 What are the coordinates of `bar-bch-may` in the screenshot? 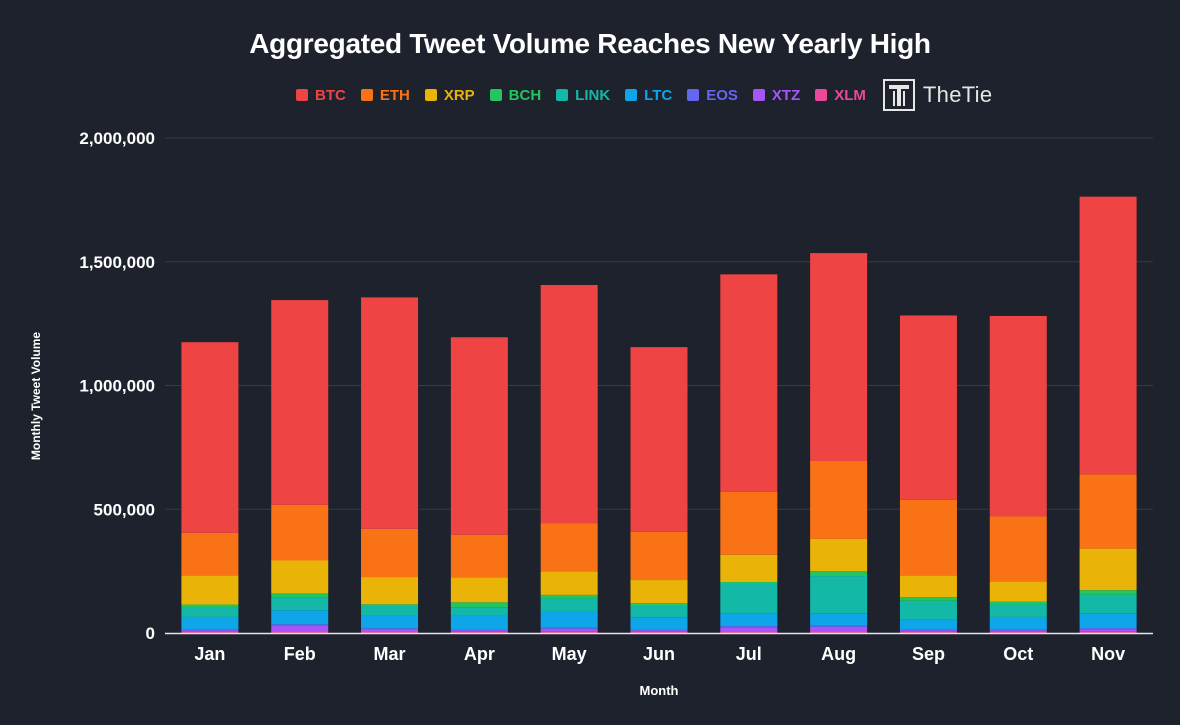 It's located at (569, 596).